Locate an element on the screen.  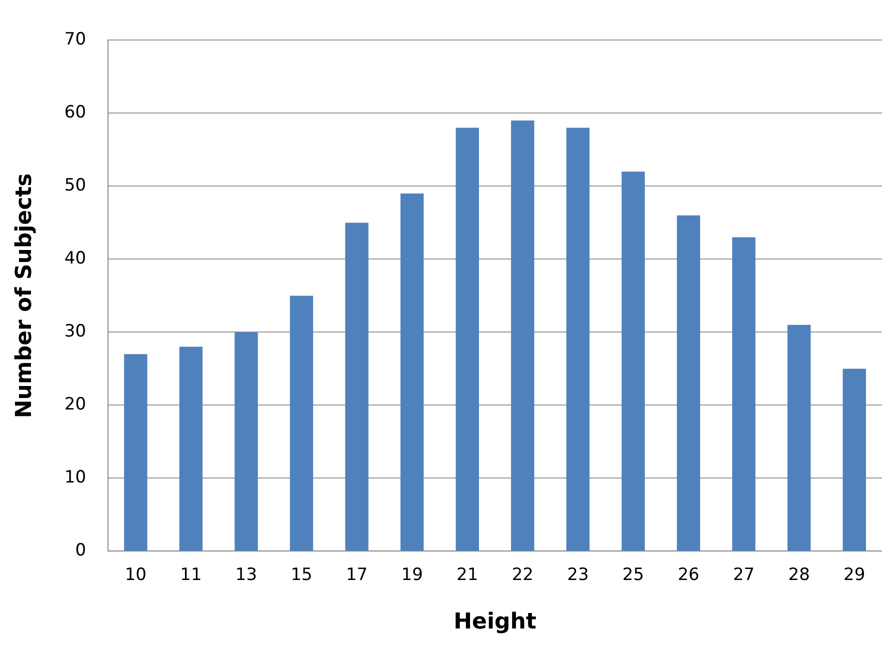
x-tick-label: 10 is located at coordinates (135, 574).